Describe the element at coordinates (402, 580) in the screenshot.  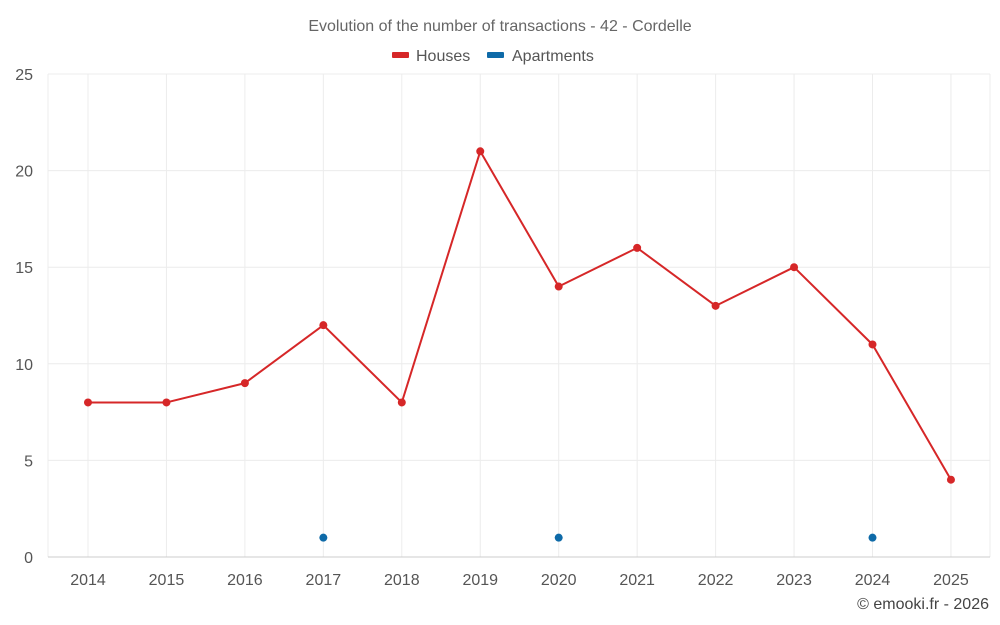
I see `x-tick-label: 2018` at that location.